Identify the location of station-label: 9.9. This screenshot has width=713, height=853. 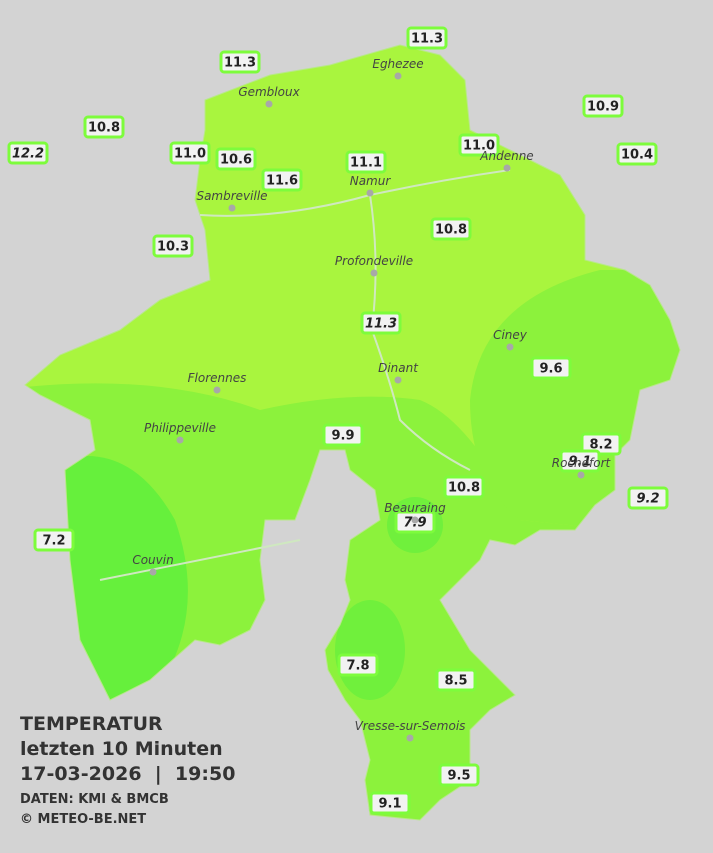
(343, 435).